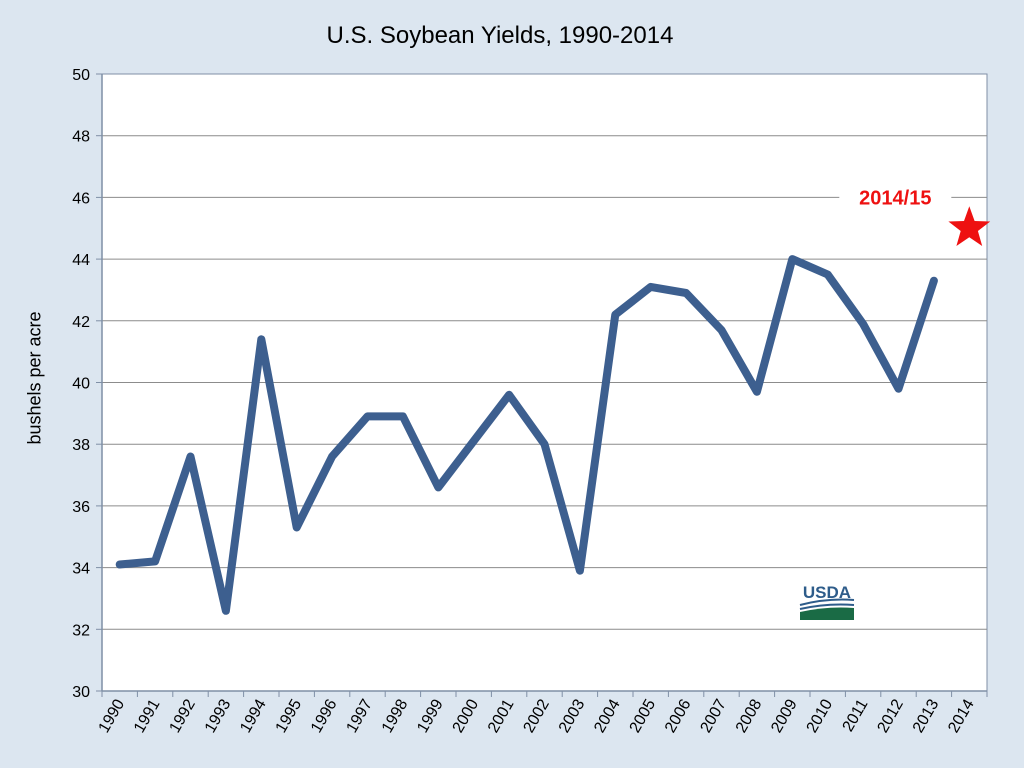 The height and width of the screenshot is (768, 1024). What do you see at coordinates (112, 715) in the screenshot?
I see `x-tick-label: 1990` at bounding box center [112, 715].